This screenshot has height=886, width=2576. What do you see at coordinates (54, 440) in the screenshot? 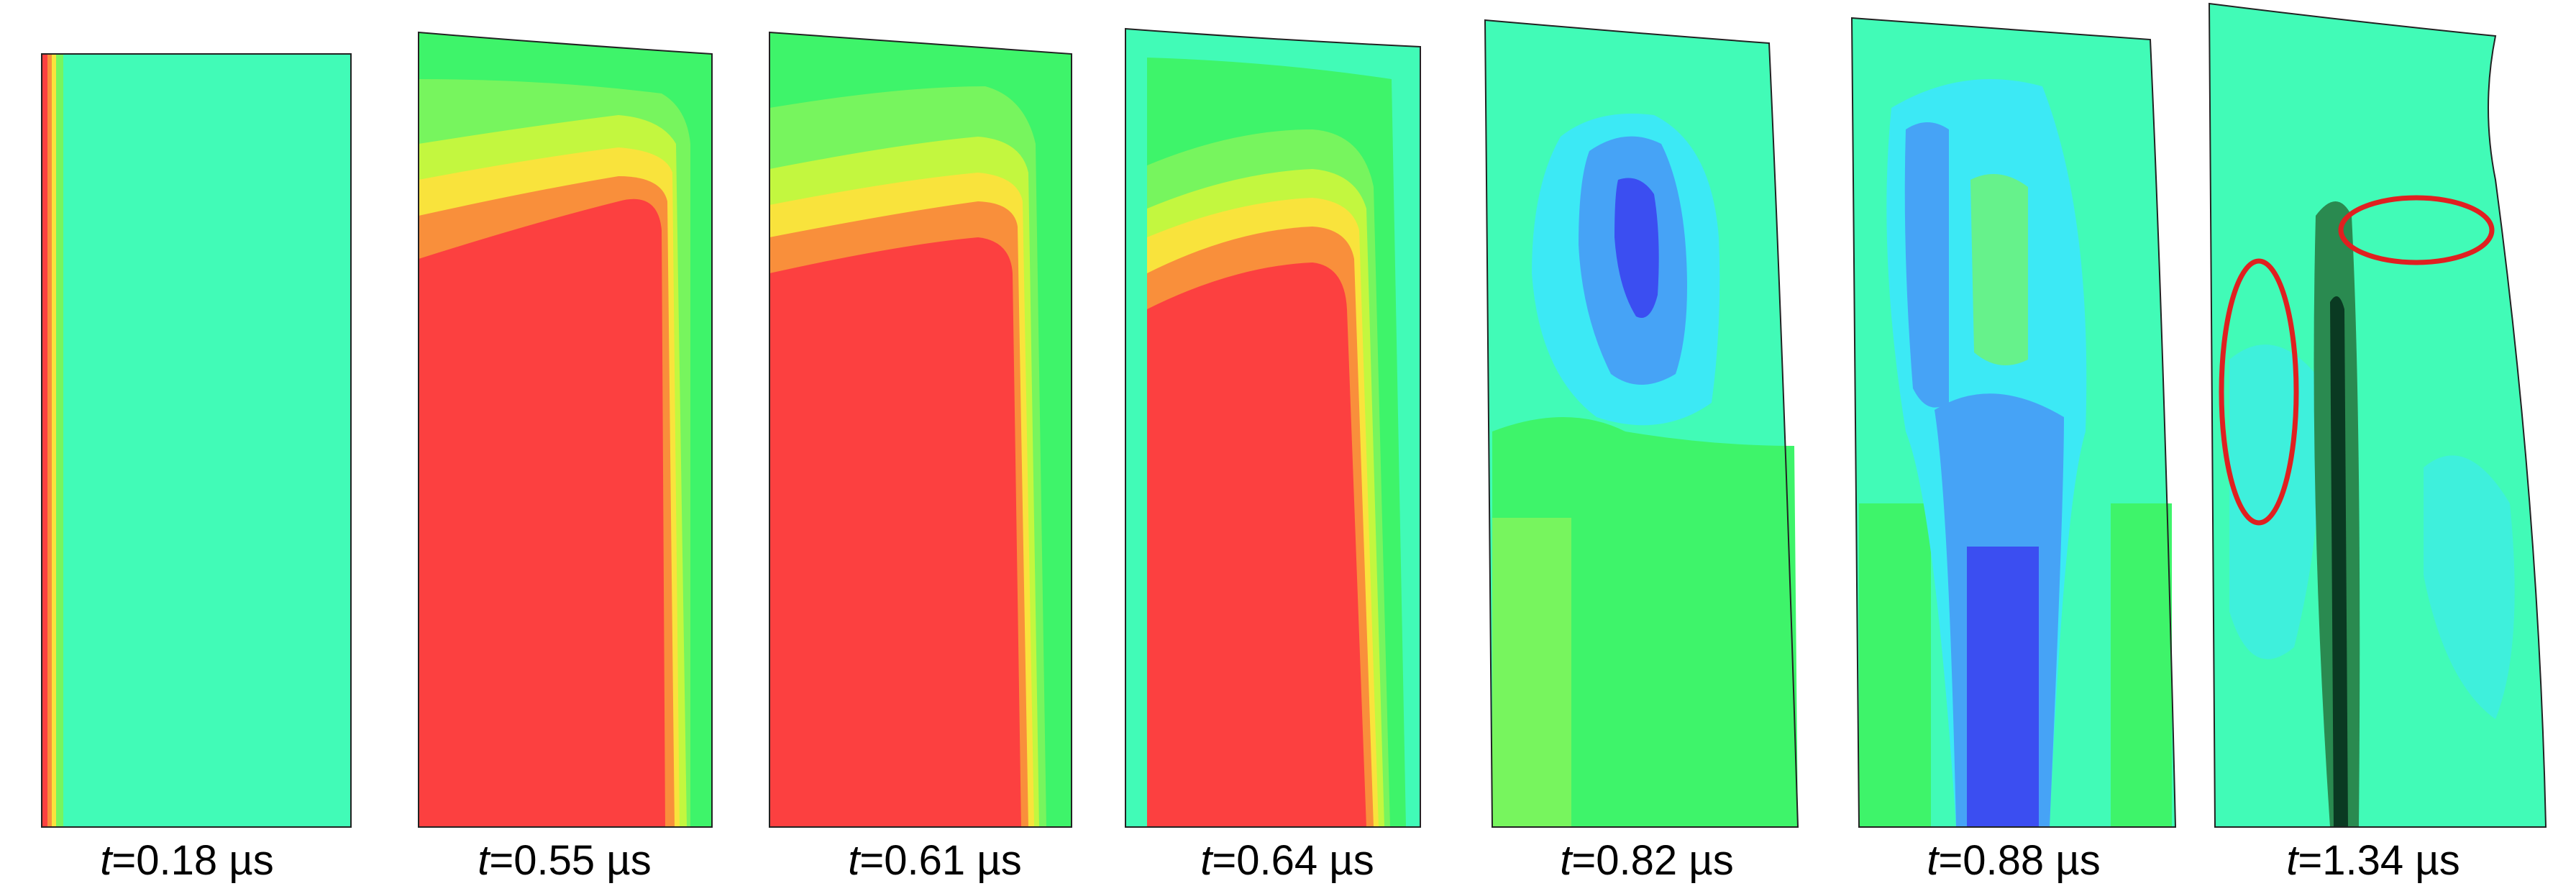
I see `wave-front-yellow` at bounding box center [54, 440].